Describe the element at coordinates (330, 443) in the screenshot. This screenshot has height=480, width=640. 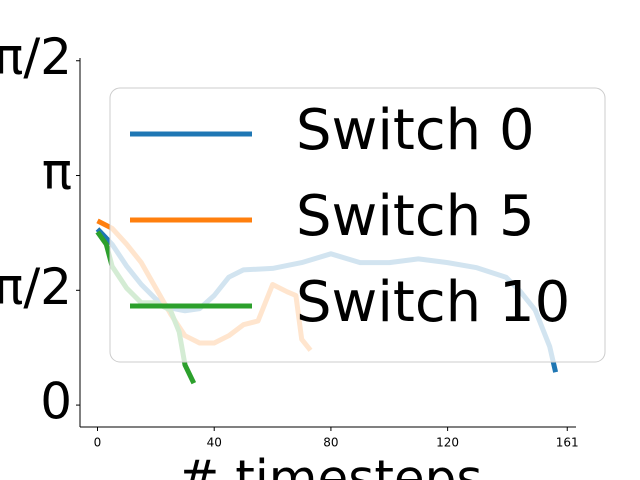
I see `x-tick-label: 80` at that location.